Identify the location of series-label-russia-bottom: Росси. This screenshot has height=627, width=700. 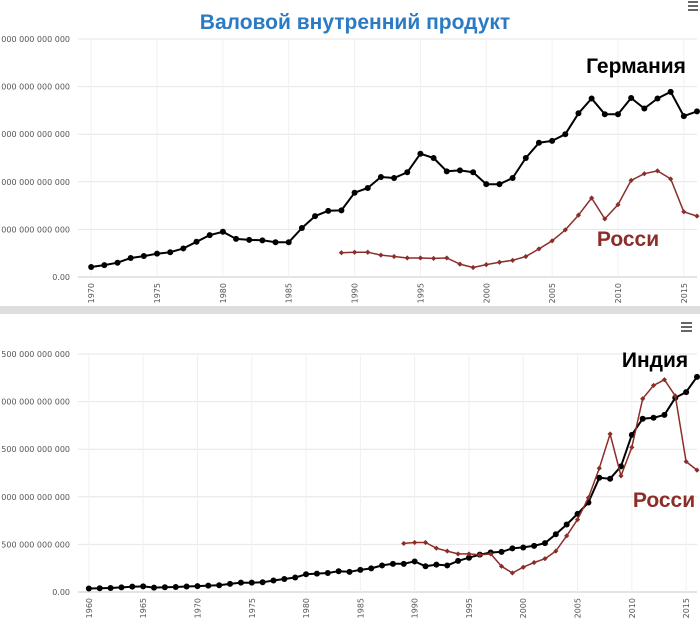
(664, 500).